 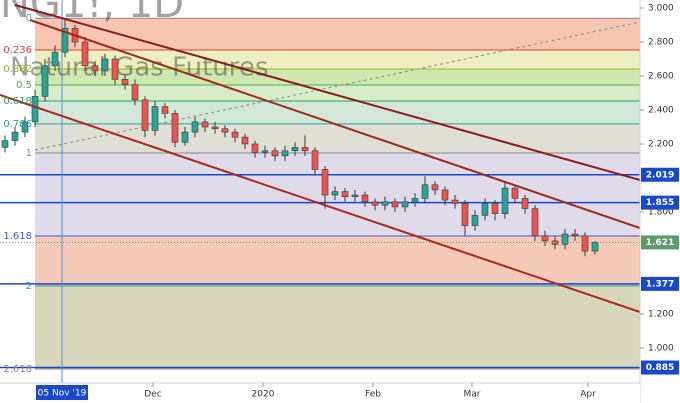 I want to click on fib-label: 1.618, so click(x=17, y=236).